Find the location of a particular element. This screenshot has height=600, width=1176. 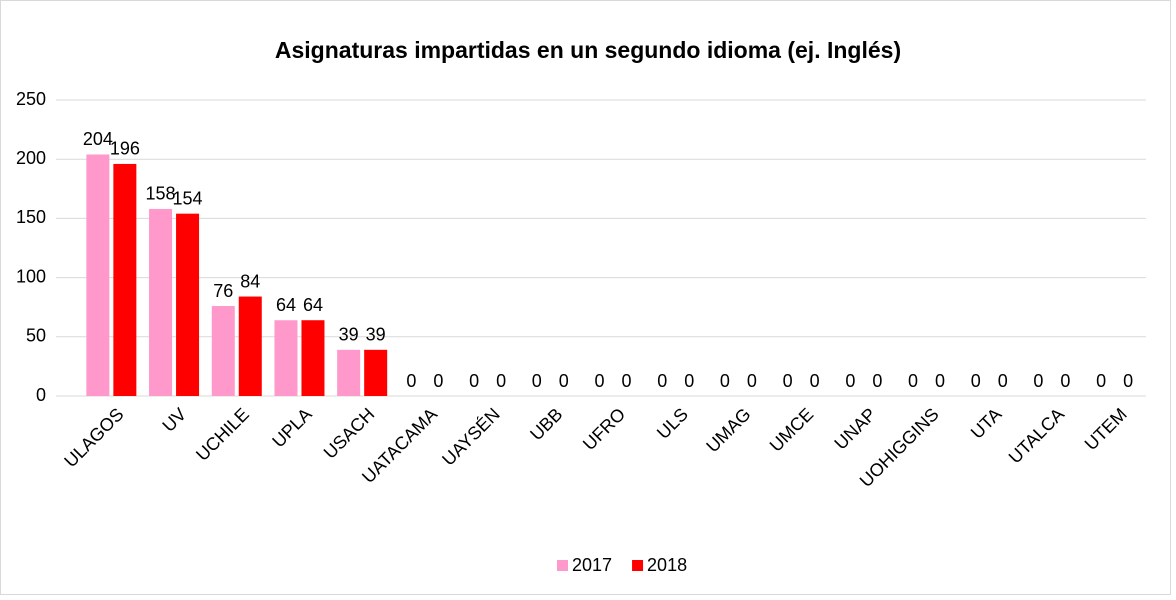

y-tick-label: 200 is located at coordinates (31, 158).